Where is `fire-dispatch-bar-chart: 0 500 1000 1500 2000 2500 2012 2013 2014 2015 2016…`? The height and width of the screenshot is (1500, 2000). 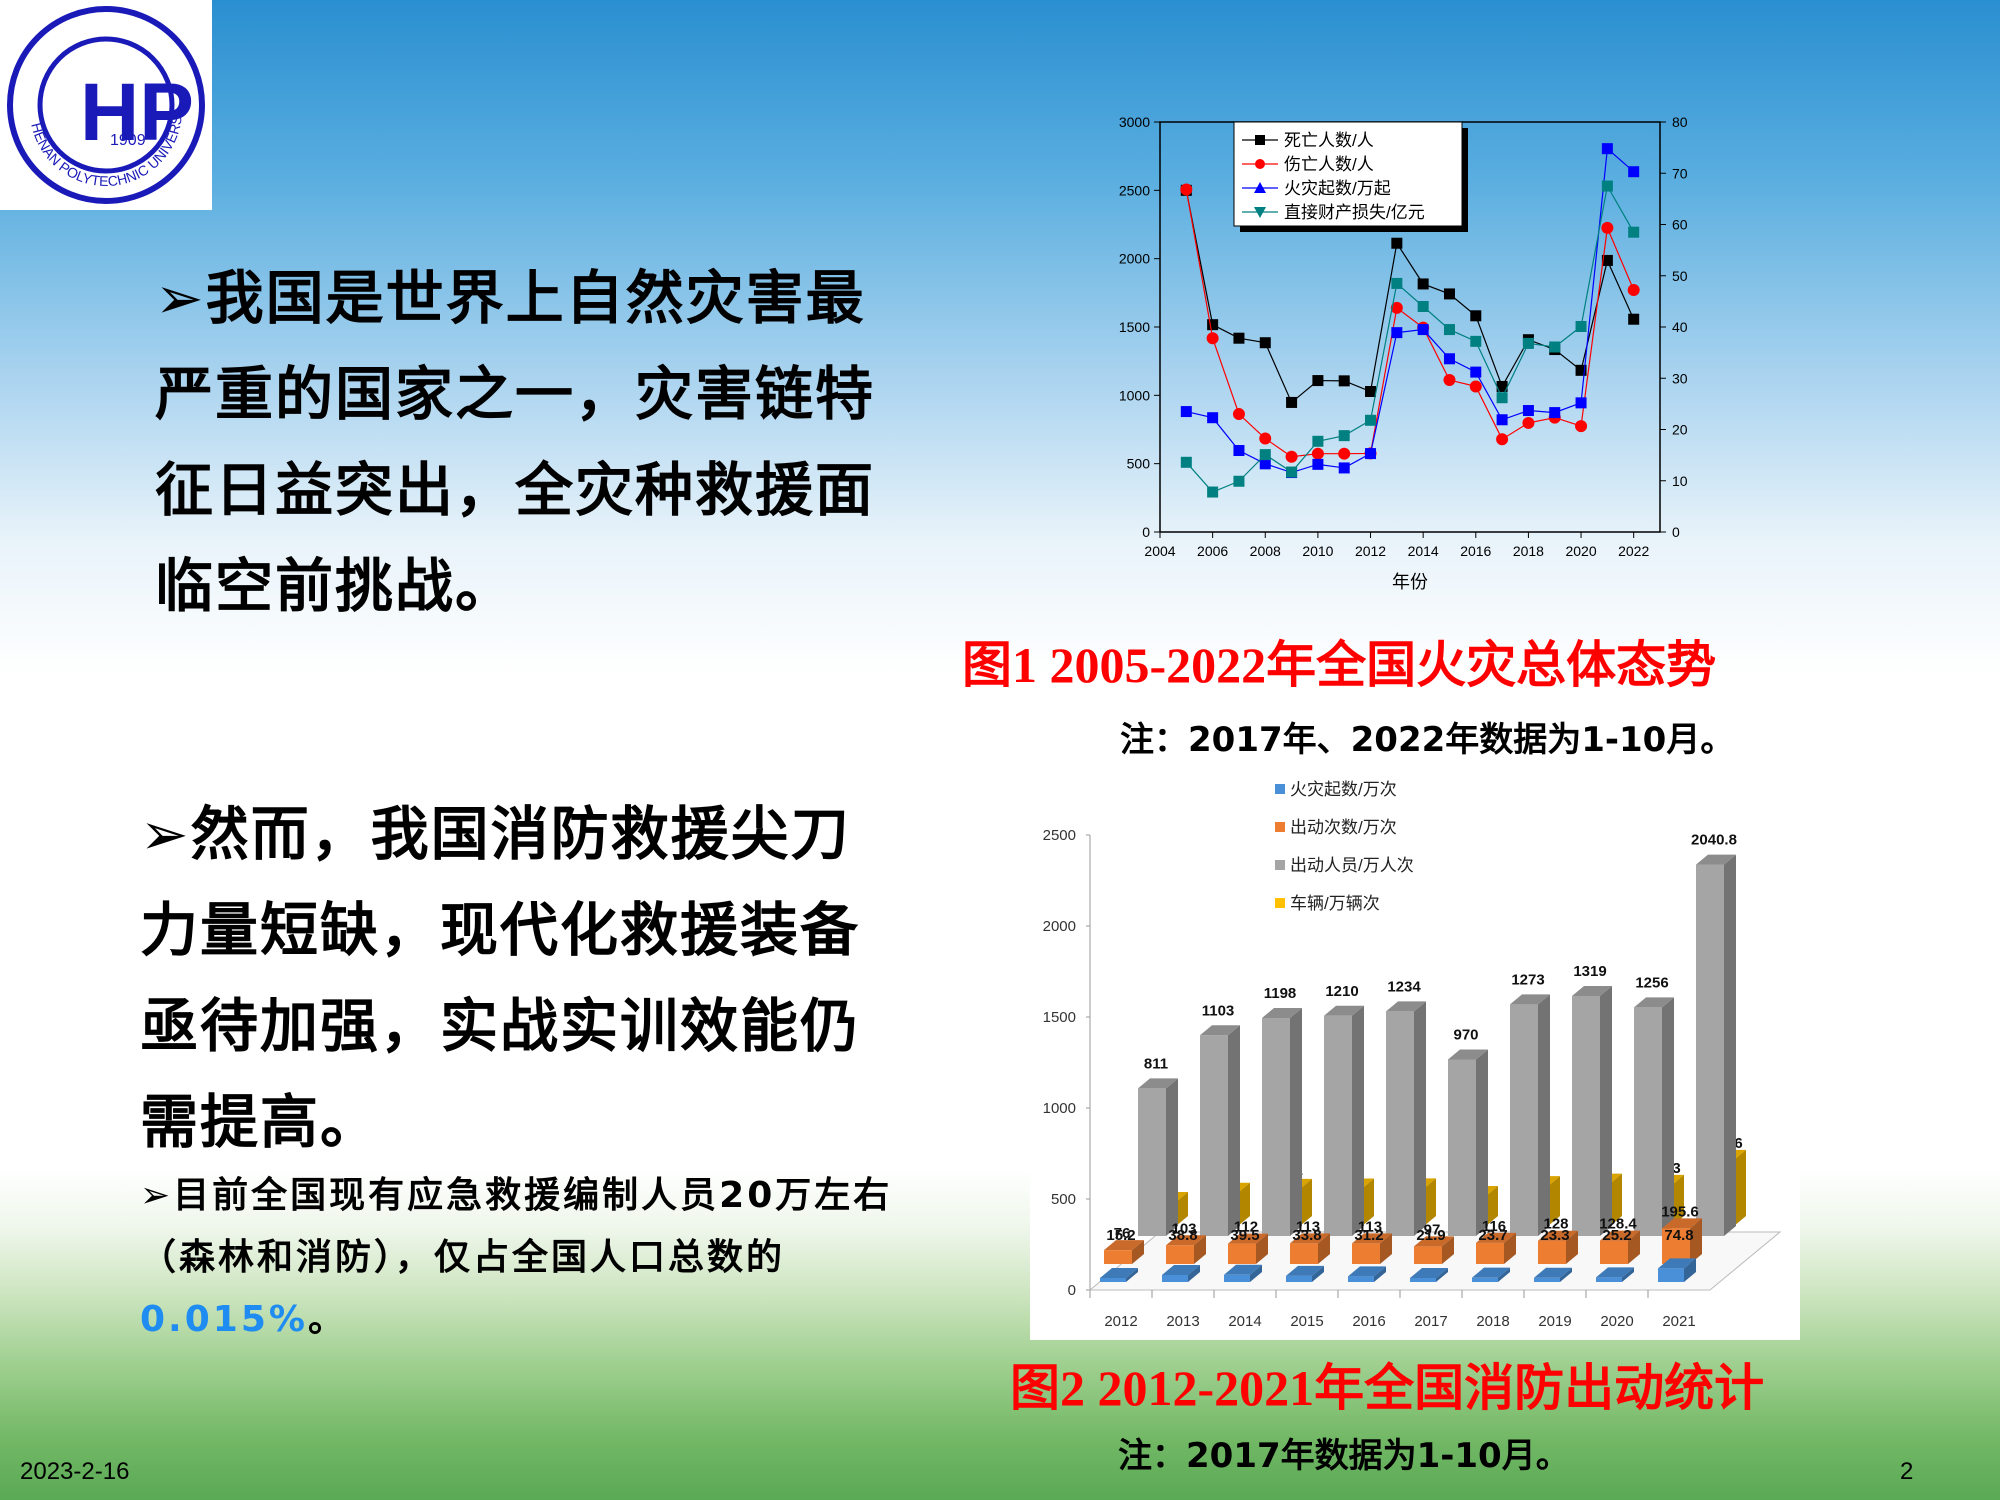
fire-dispatch-bar-chart: 0 500 1000 1500 2000 2500 2012 2013 2014 2015 2016… is located at coordinates (1415, 1055).